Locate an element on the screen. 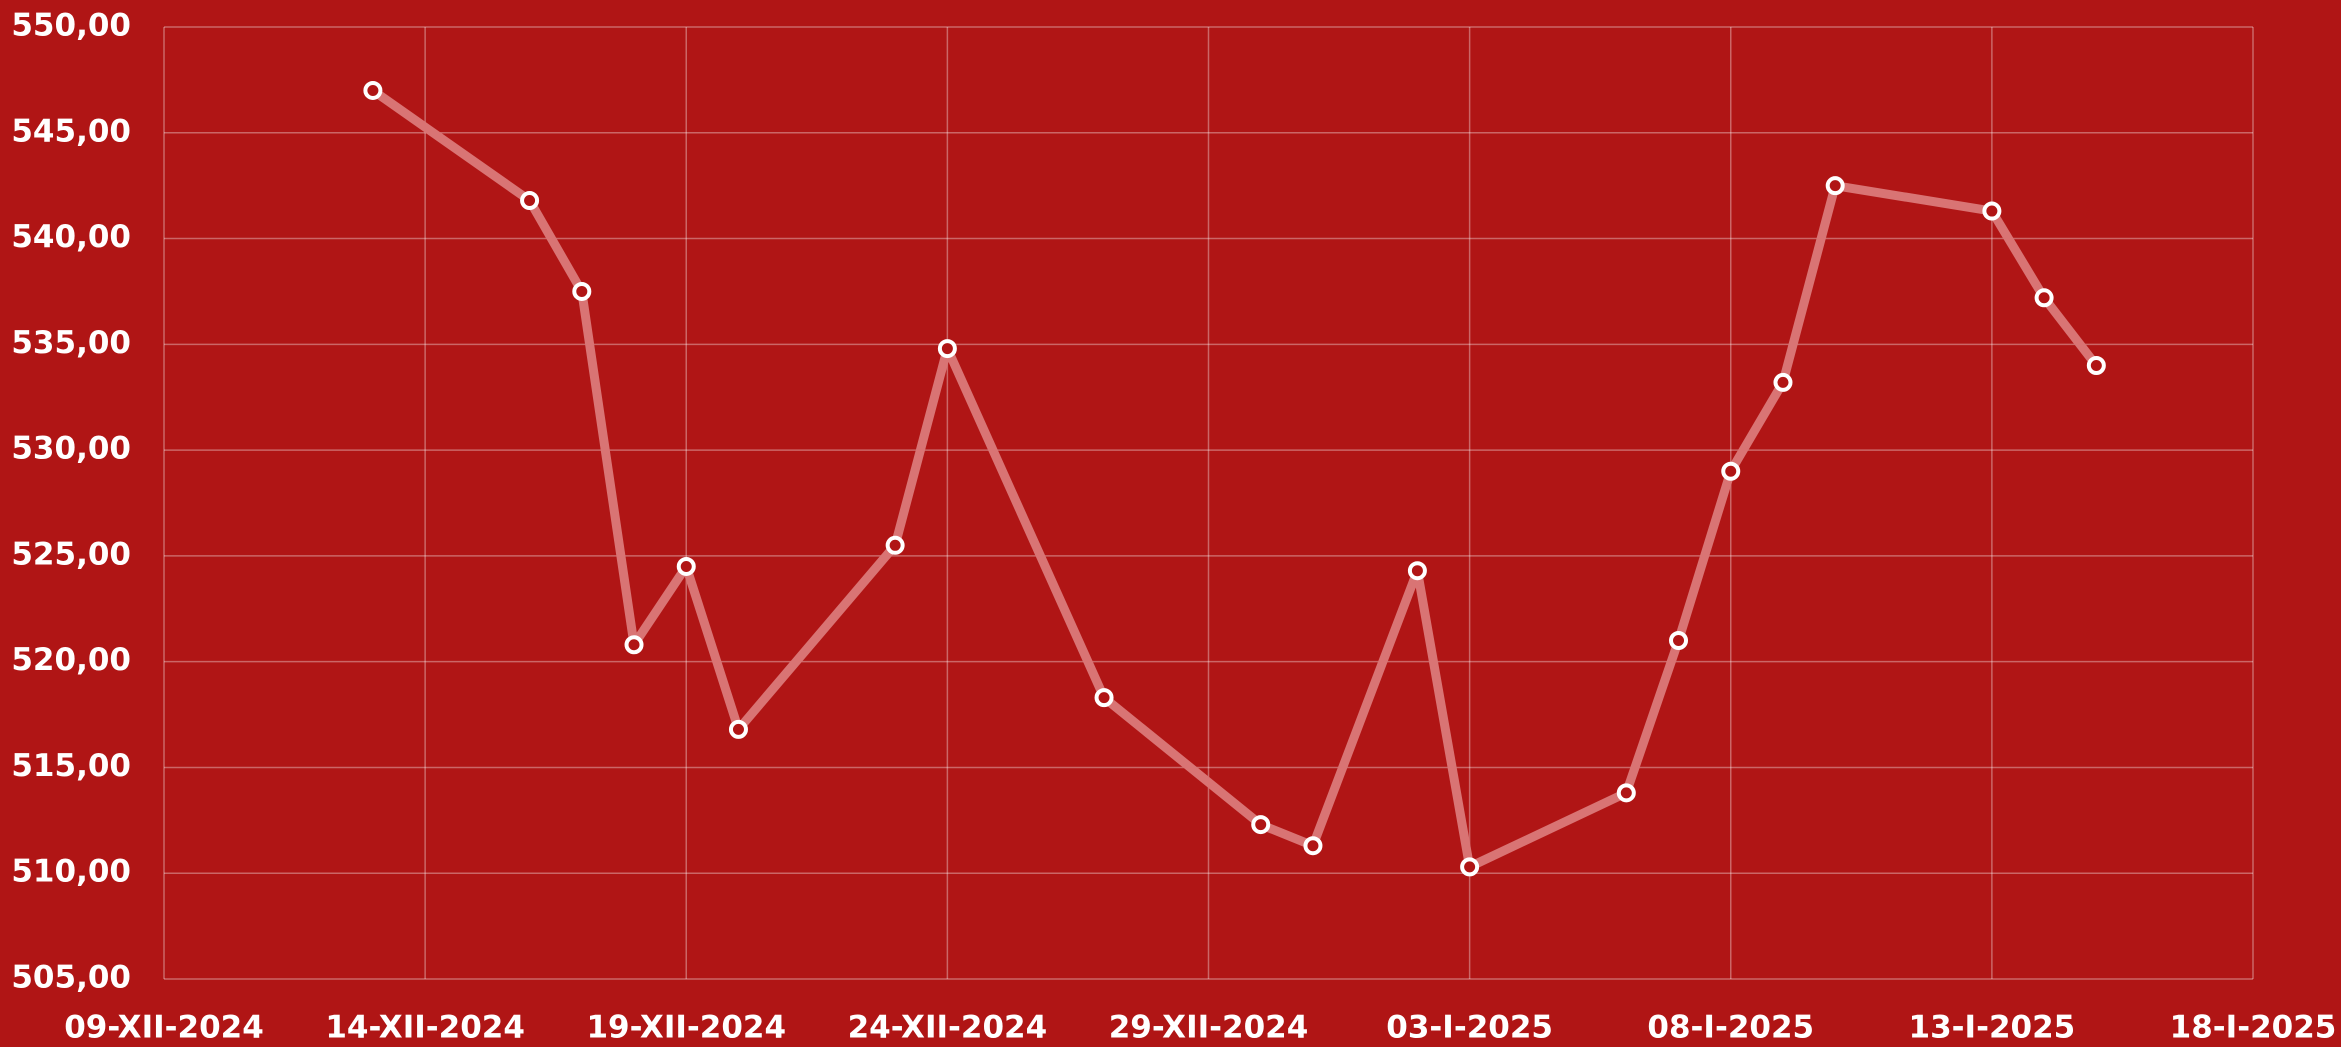 This screenshot has height=1047, width=2341. y-tick-label: 540,00 is located at coordinates (71, 237).